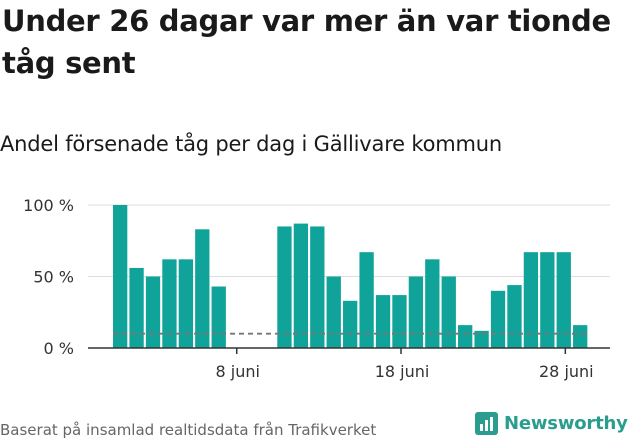 Image resolution: width=631 pixels, height=440 pixels. Describe the element at coordinates (566, 371) in the screenshot. I see `x-tick-label: 28 juni` at that location.